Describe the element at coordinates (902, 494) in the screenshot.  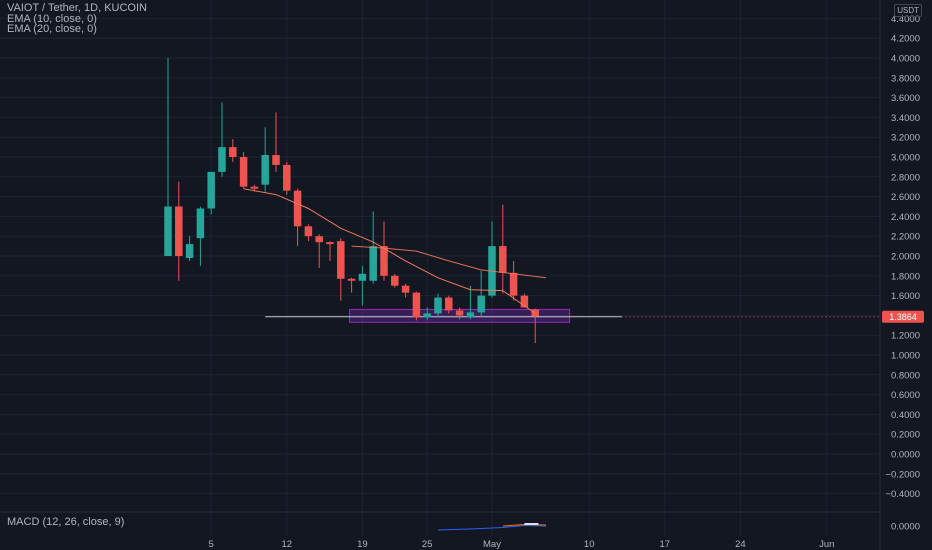
I see `price-tick-label: −0.4000` at that location.